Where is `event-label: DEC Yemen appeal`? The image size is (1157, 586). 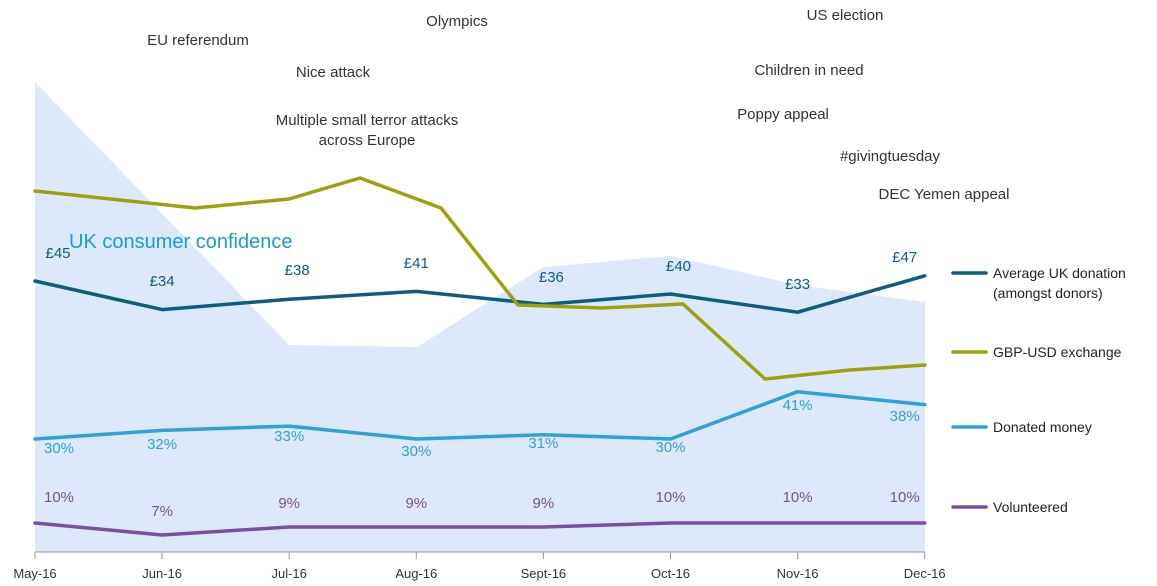
event-label: DEC Yemen appeal is located at coordinates (944, 194).